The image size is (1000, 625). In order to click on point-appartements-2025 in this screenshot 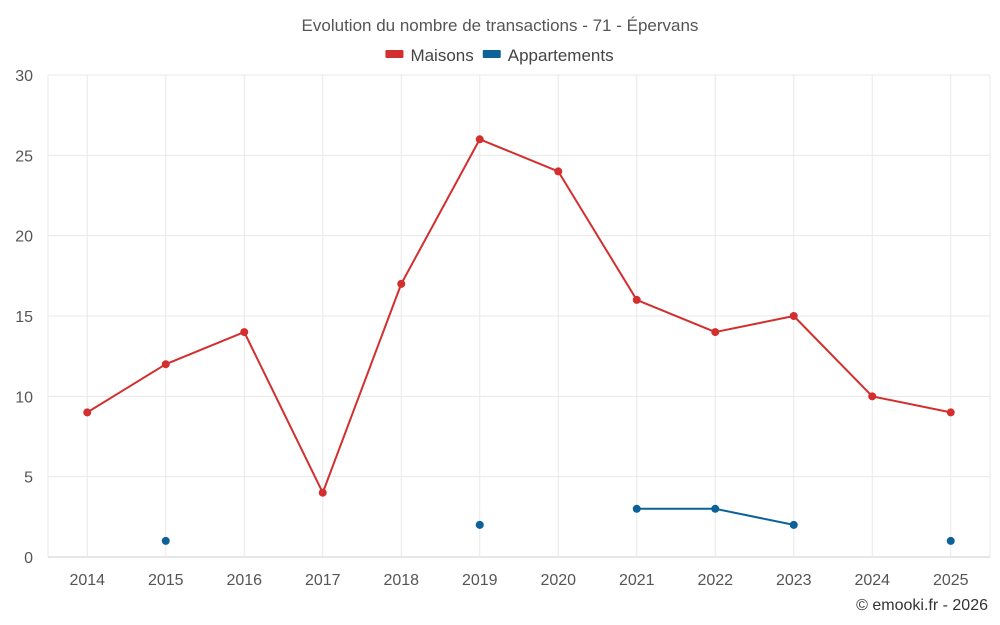, I will do `click(950, 540)`.